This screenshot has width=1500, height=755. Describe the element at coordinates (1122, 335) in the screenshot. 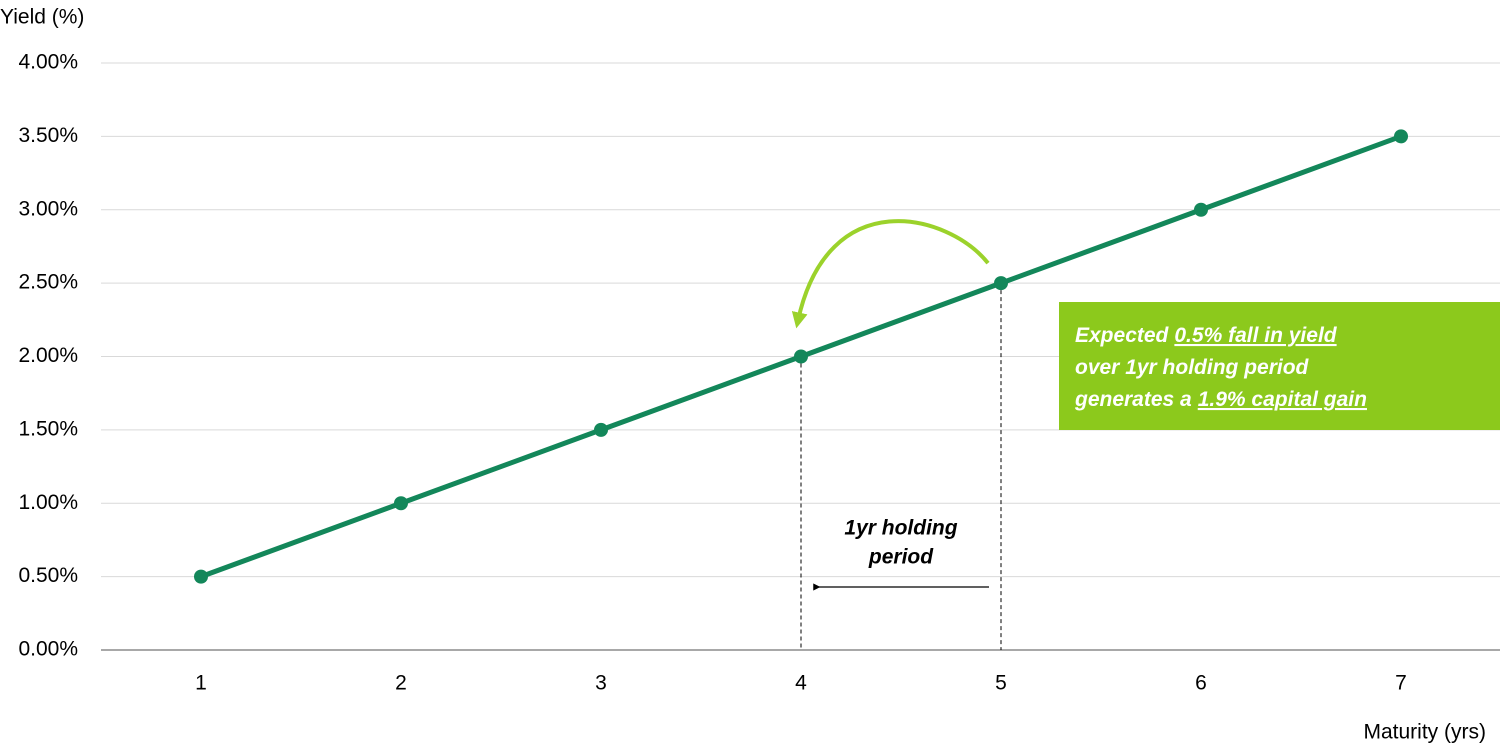

I see `callout-segment: Expected` at that location.